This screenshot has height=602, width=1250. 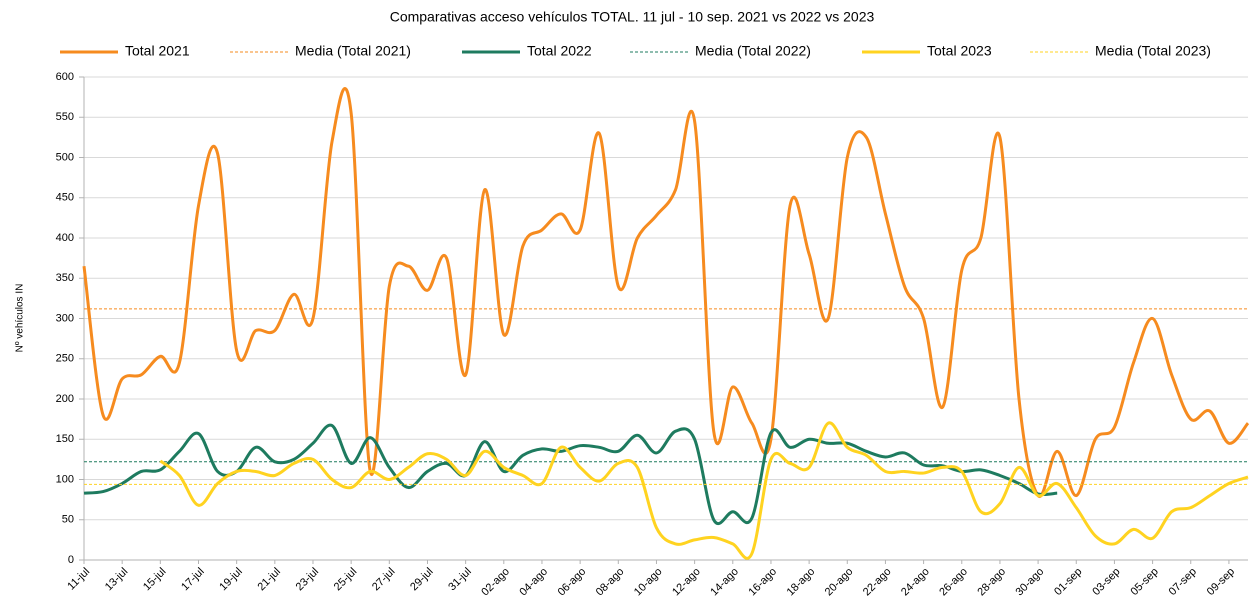 I want to click on legend-label: Media (Total 2021), so click(x=353, y=51).